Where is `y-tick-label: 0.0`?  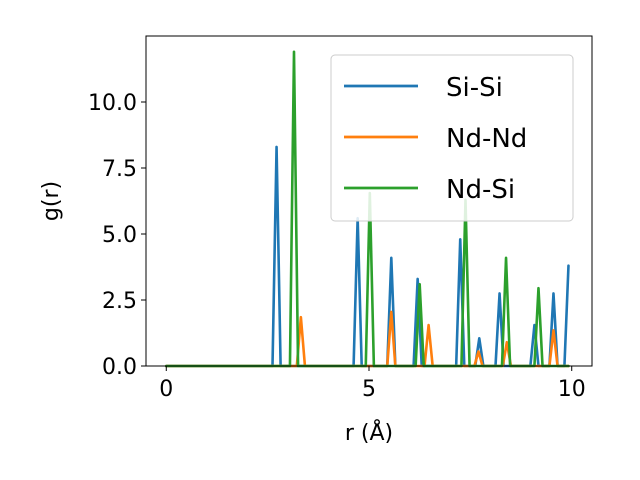 y-tick-label: 0.0 is located at coordinates (119, 367).